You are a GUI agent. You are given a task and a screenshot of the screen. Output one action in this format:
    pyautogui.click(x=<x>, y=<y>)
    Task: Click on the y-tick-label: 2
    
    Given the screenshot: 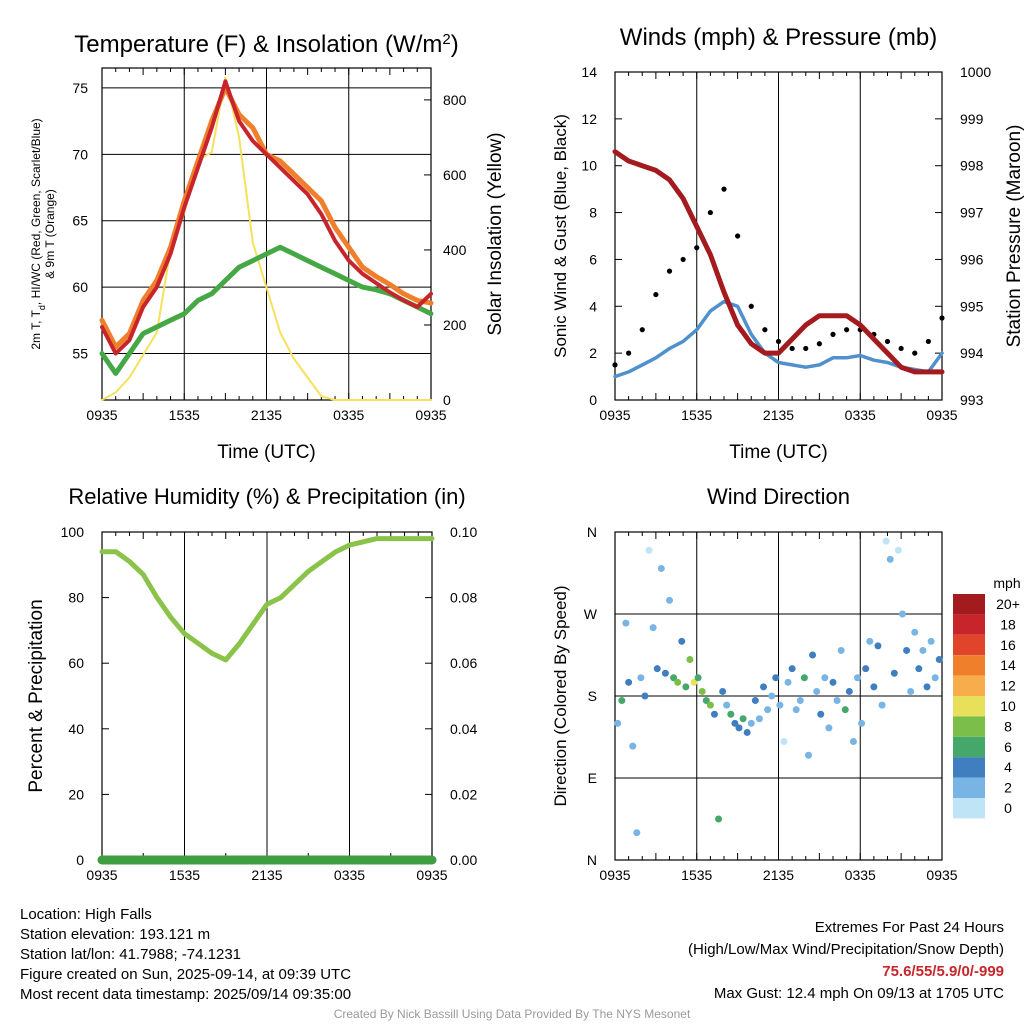 What is the action you would take?
    pyautogui.click(x=593, y=353)
    